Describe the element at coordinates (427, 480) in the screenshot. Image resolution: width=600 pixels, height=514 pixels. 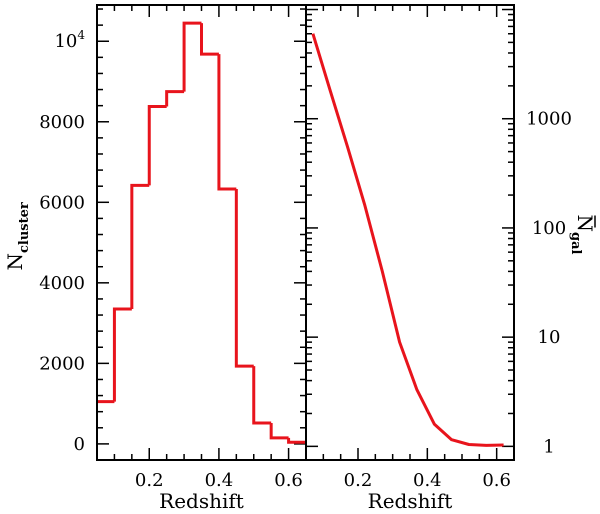
I see `right-x-tick-label: 0.4` at that location.